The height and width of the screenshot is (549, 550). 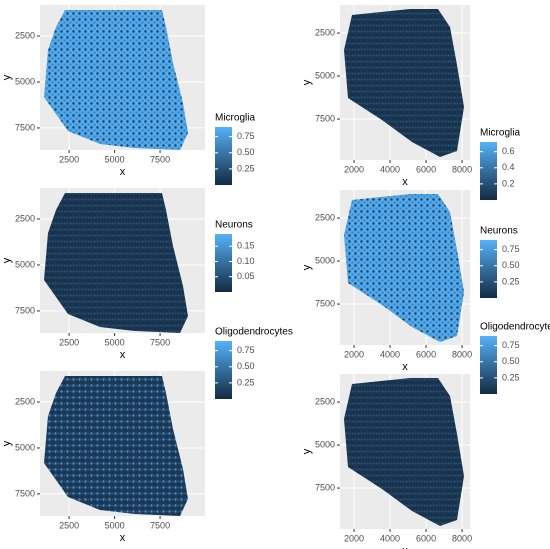 What do you see at coordinates (246, 276) in the screenshot?
I see `colorbar-tick-label: 0.05` at bounding box center [246, 276].